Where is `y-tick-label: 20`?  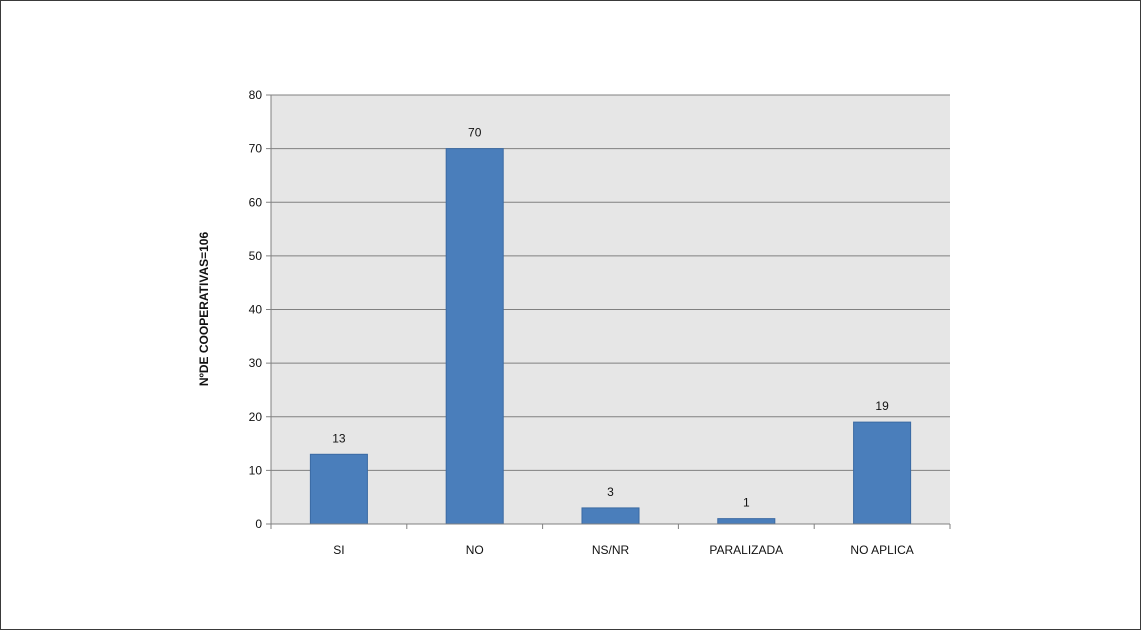 y-tick-label: 20 is located at coordinates (256, 417).